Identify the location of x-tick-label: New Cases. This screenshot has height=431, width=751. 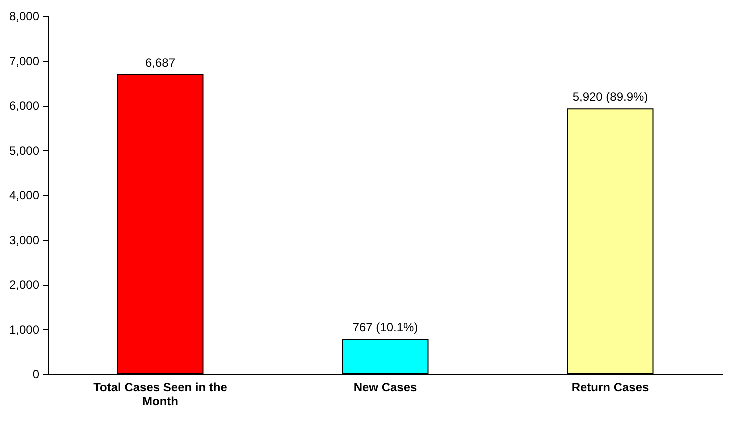
(386, 387).